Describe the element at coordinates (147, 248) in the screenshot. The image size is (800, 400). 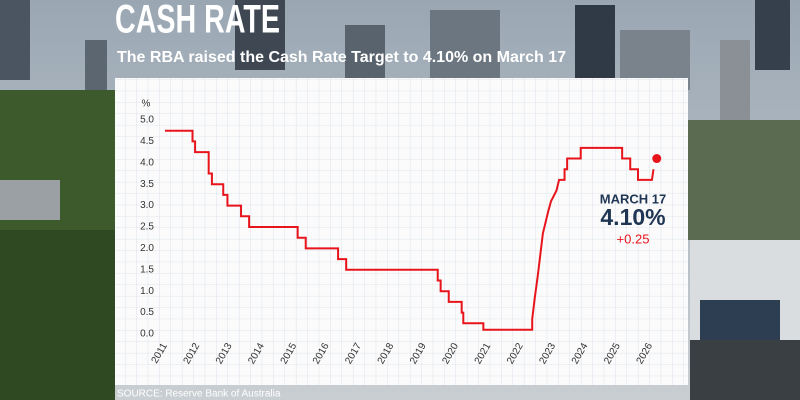
I see `y-tick-label: 2.0` at that location.